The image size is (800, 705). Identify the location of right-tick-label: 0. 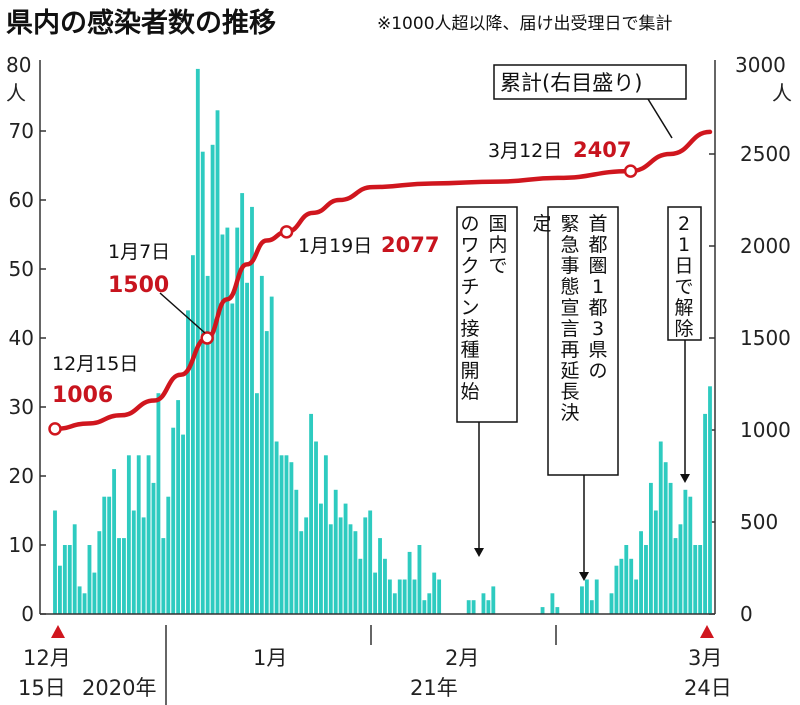
(746, 614).